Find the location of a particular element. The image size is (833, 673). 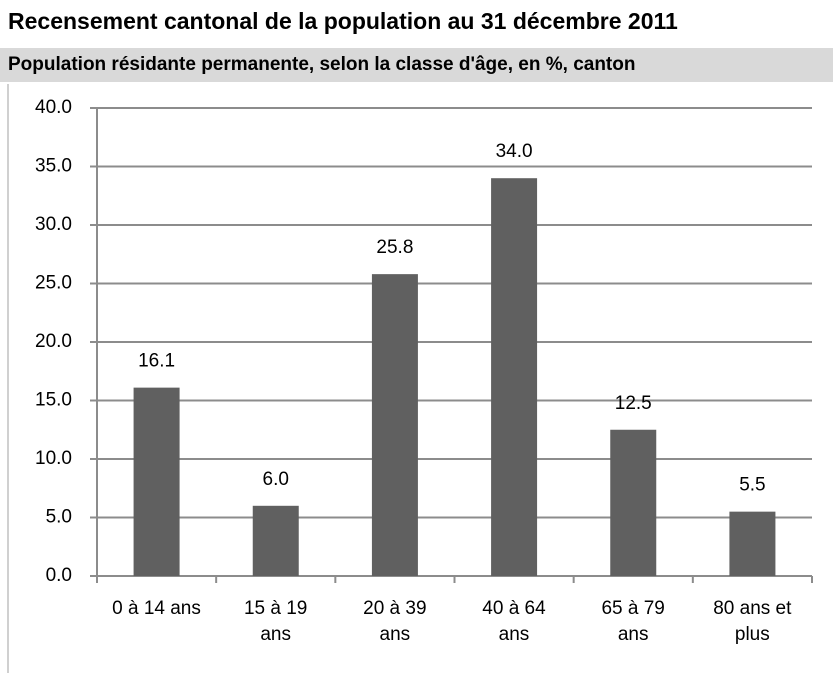

y-tick-label: 30.0 is located at coordinates (53, 224).